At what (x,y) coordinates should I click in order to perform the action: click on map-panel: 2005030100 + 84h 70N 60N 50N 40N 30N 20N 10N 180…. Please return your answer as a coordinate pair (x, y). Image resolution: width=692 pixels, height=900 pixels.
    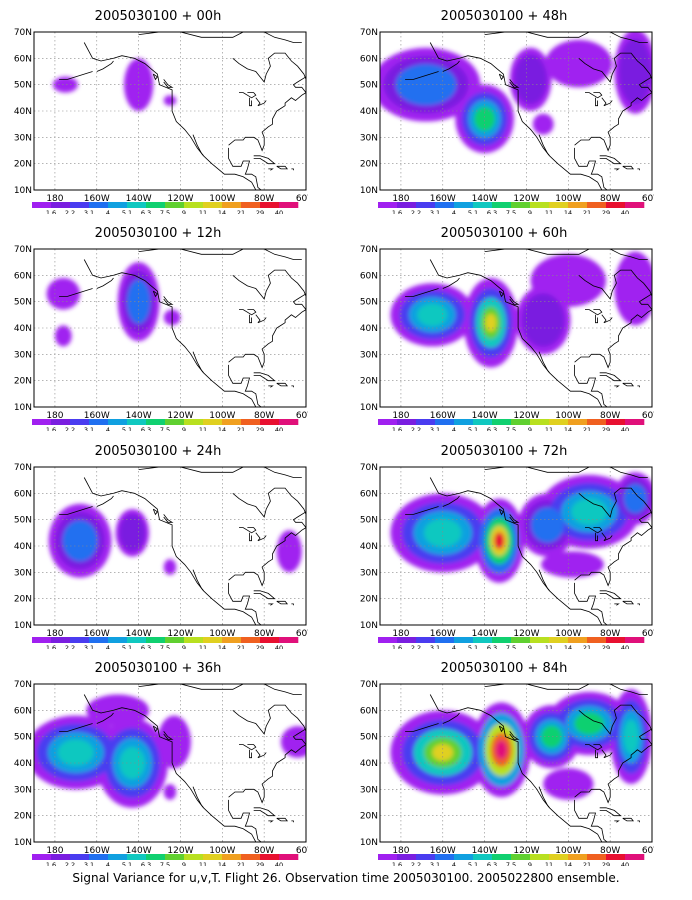
    Looking at the image, I should click on (508, 764).